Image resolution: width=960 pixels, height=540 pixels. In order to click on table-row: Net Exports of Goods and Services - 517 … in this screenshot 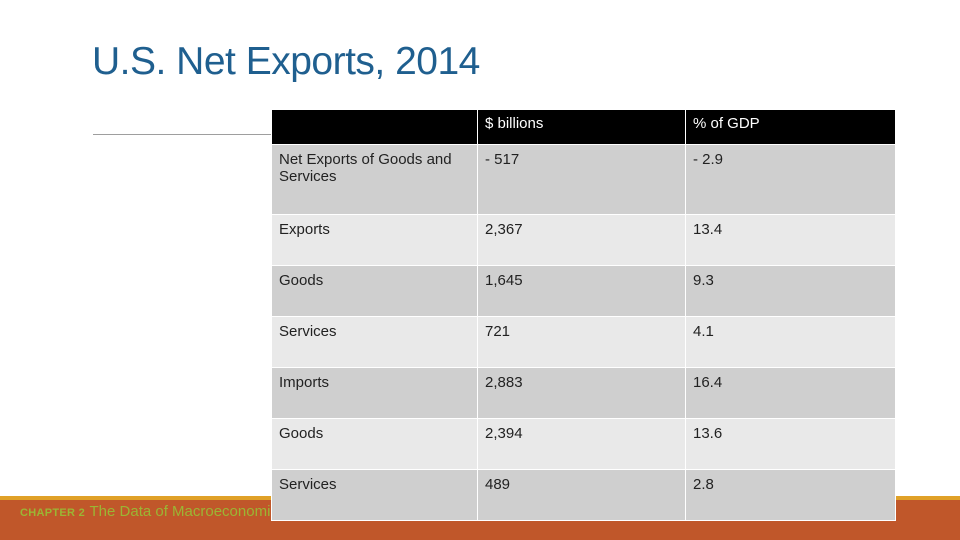, I will do `click(583, 179)`.